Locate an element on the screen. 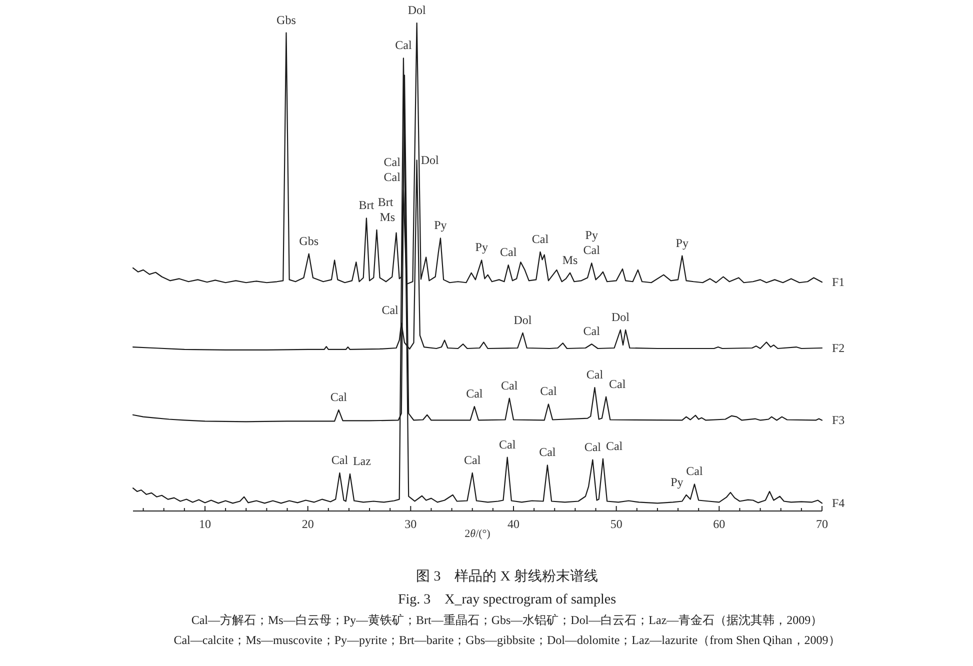 The height and width of the screenshot is (666, 973). x-tick-label: 70 is located at coordinates (822, 524).